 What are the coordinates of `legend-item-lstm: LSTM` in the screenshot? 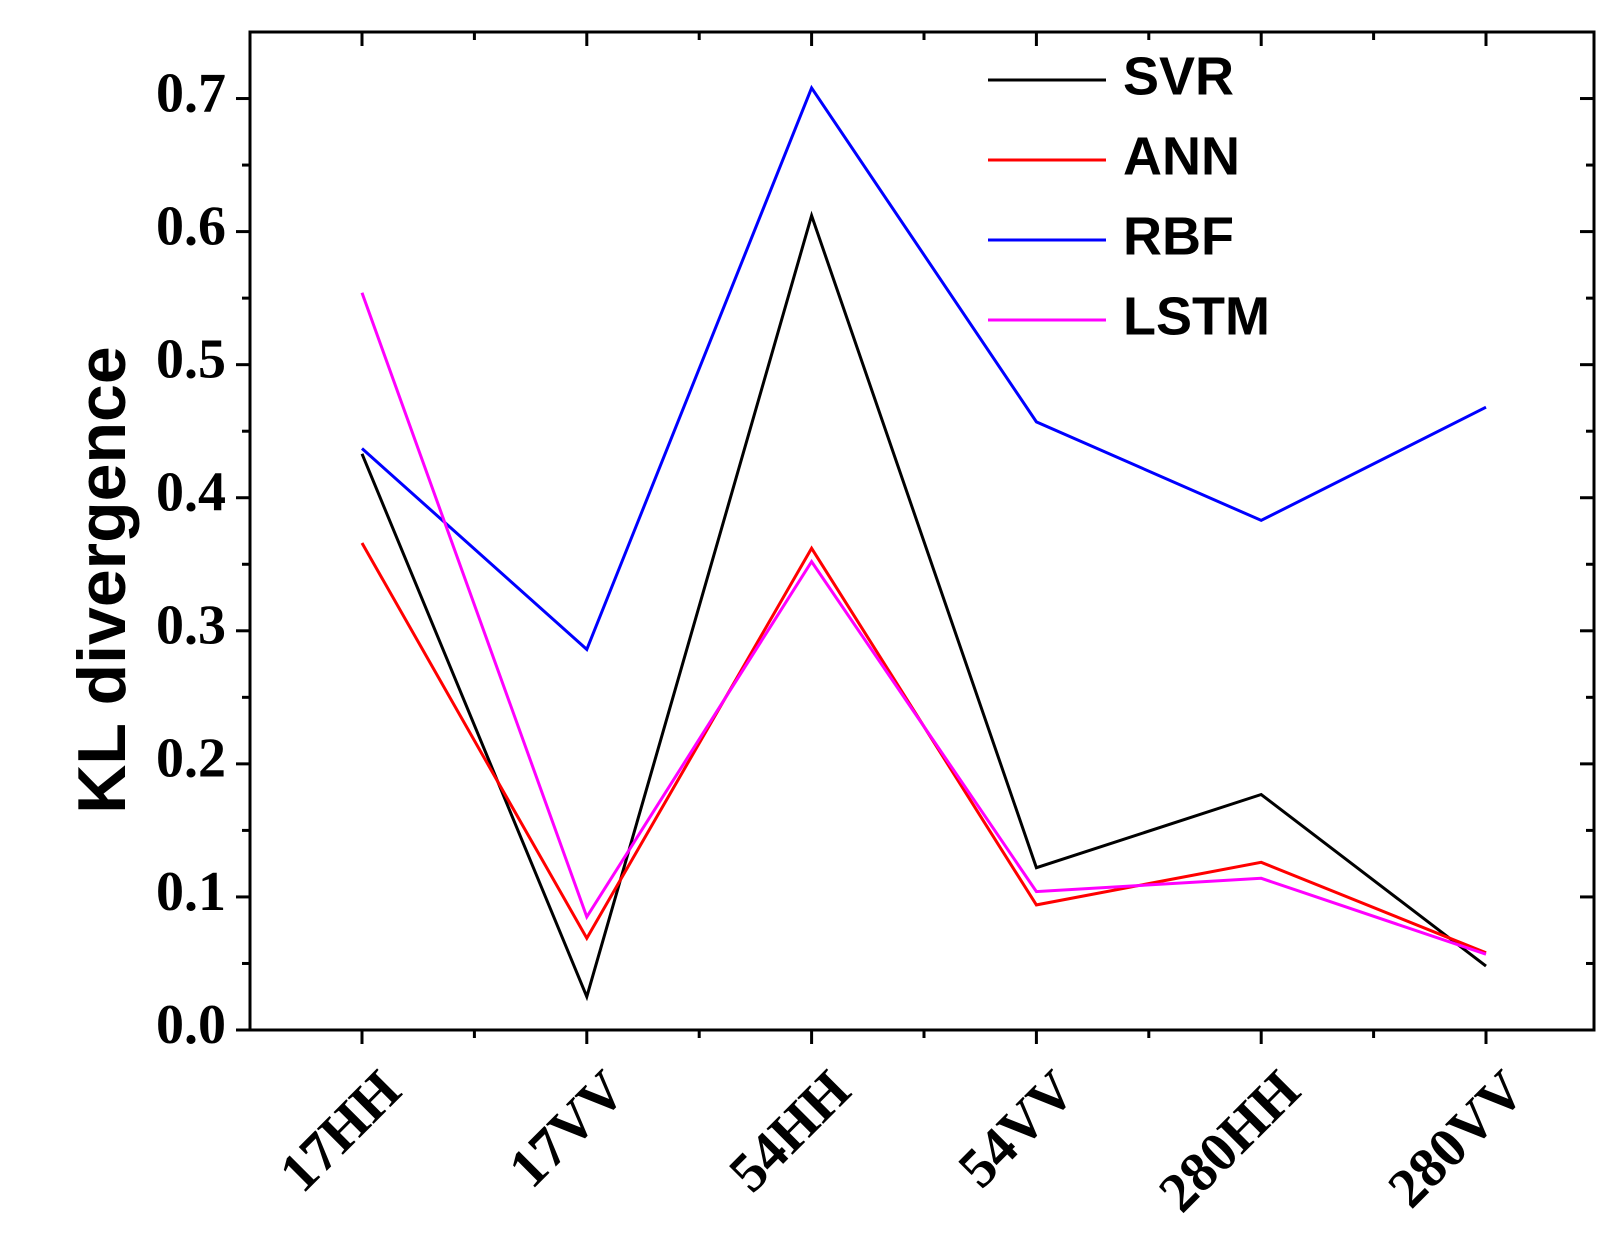 It's located at (1129, 316).